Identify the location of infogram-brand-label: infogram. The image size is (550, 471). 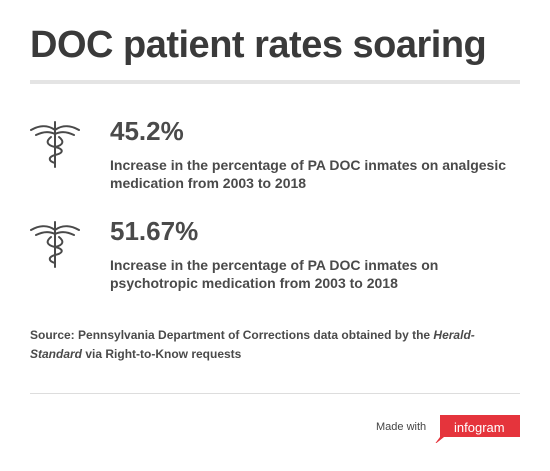
(479, 427).